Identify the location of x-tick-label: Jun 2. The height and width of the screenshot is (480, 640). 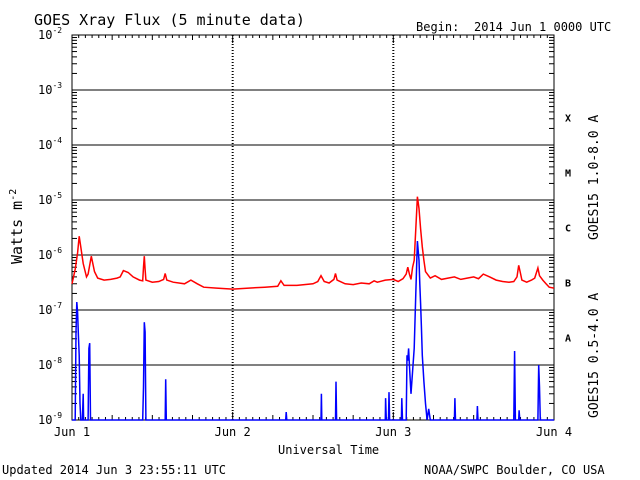
(233, 432).